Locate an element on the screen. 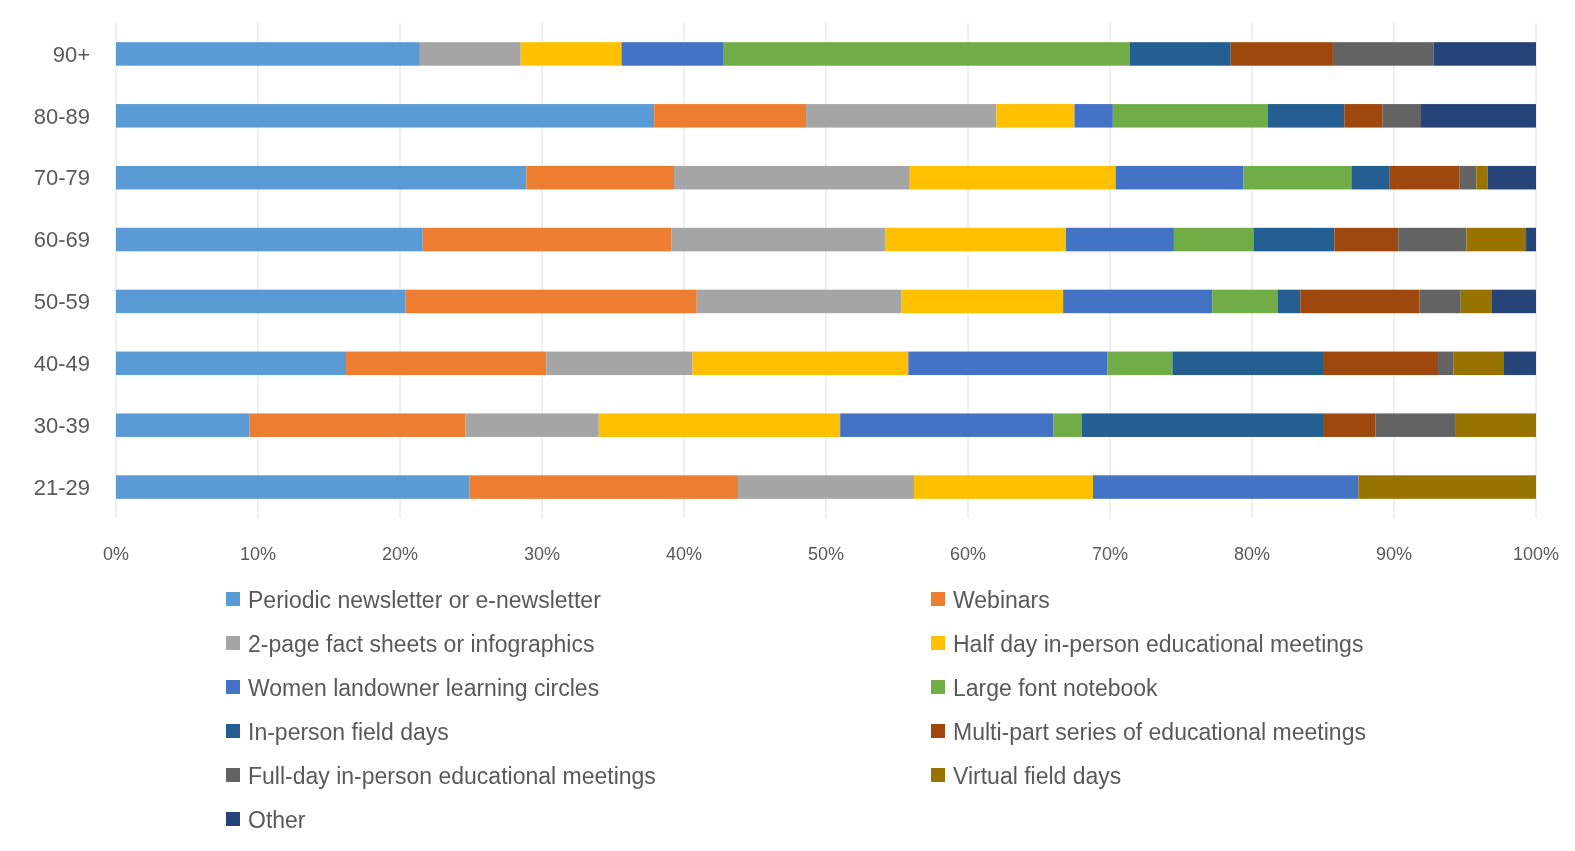 The height and width of the screenshot is (851, 1575). legend-label: Other is located at coordinates (277, 820).